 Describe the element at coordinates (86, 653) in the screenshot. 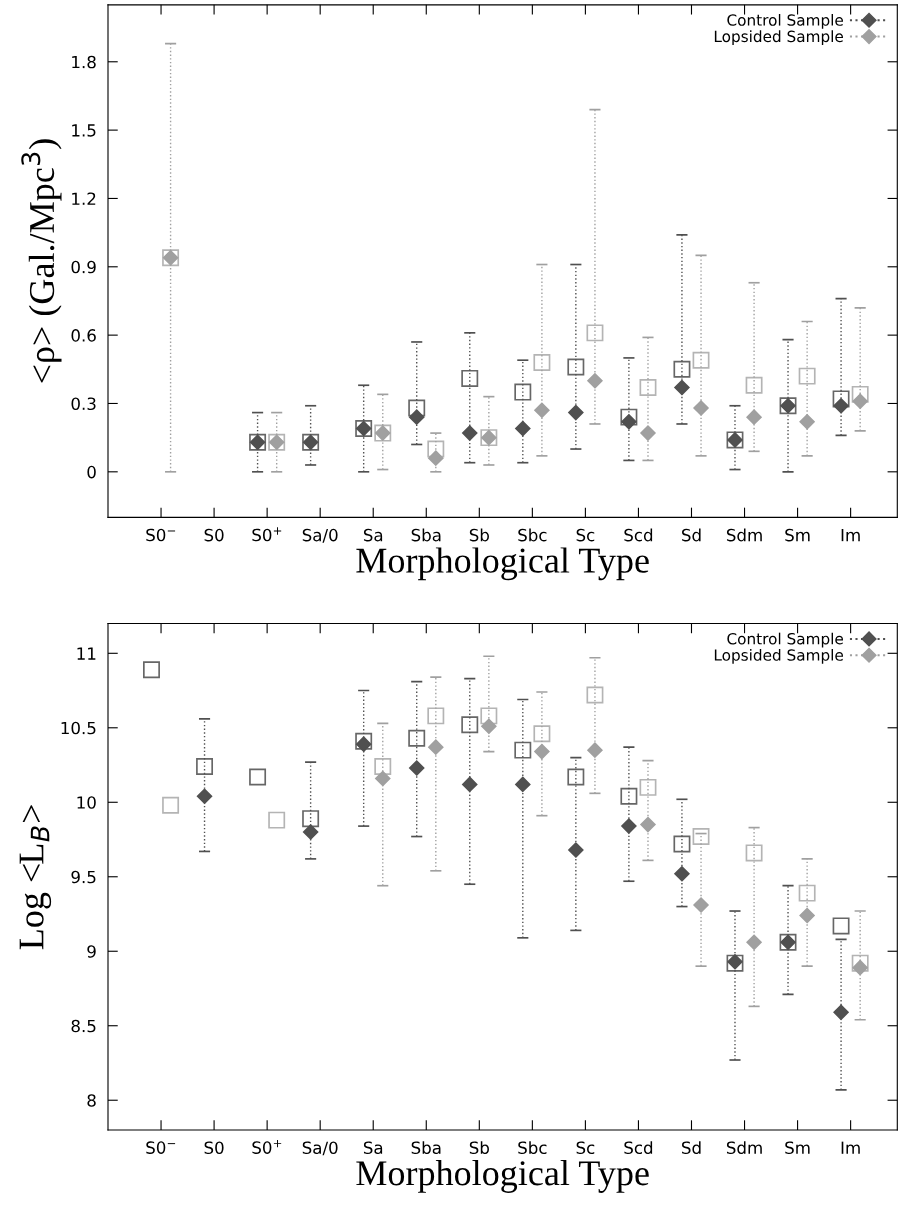

I see `y-tick-label: 11` at that location.